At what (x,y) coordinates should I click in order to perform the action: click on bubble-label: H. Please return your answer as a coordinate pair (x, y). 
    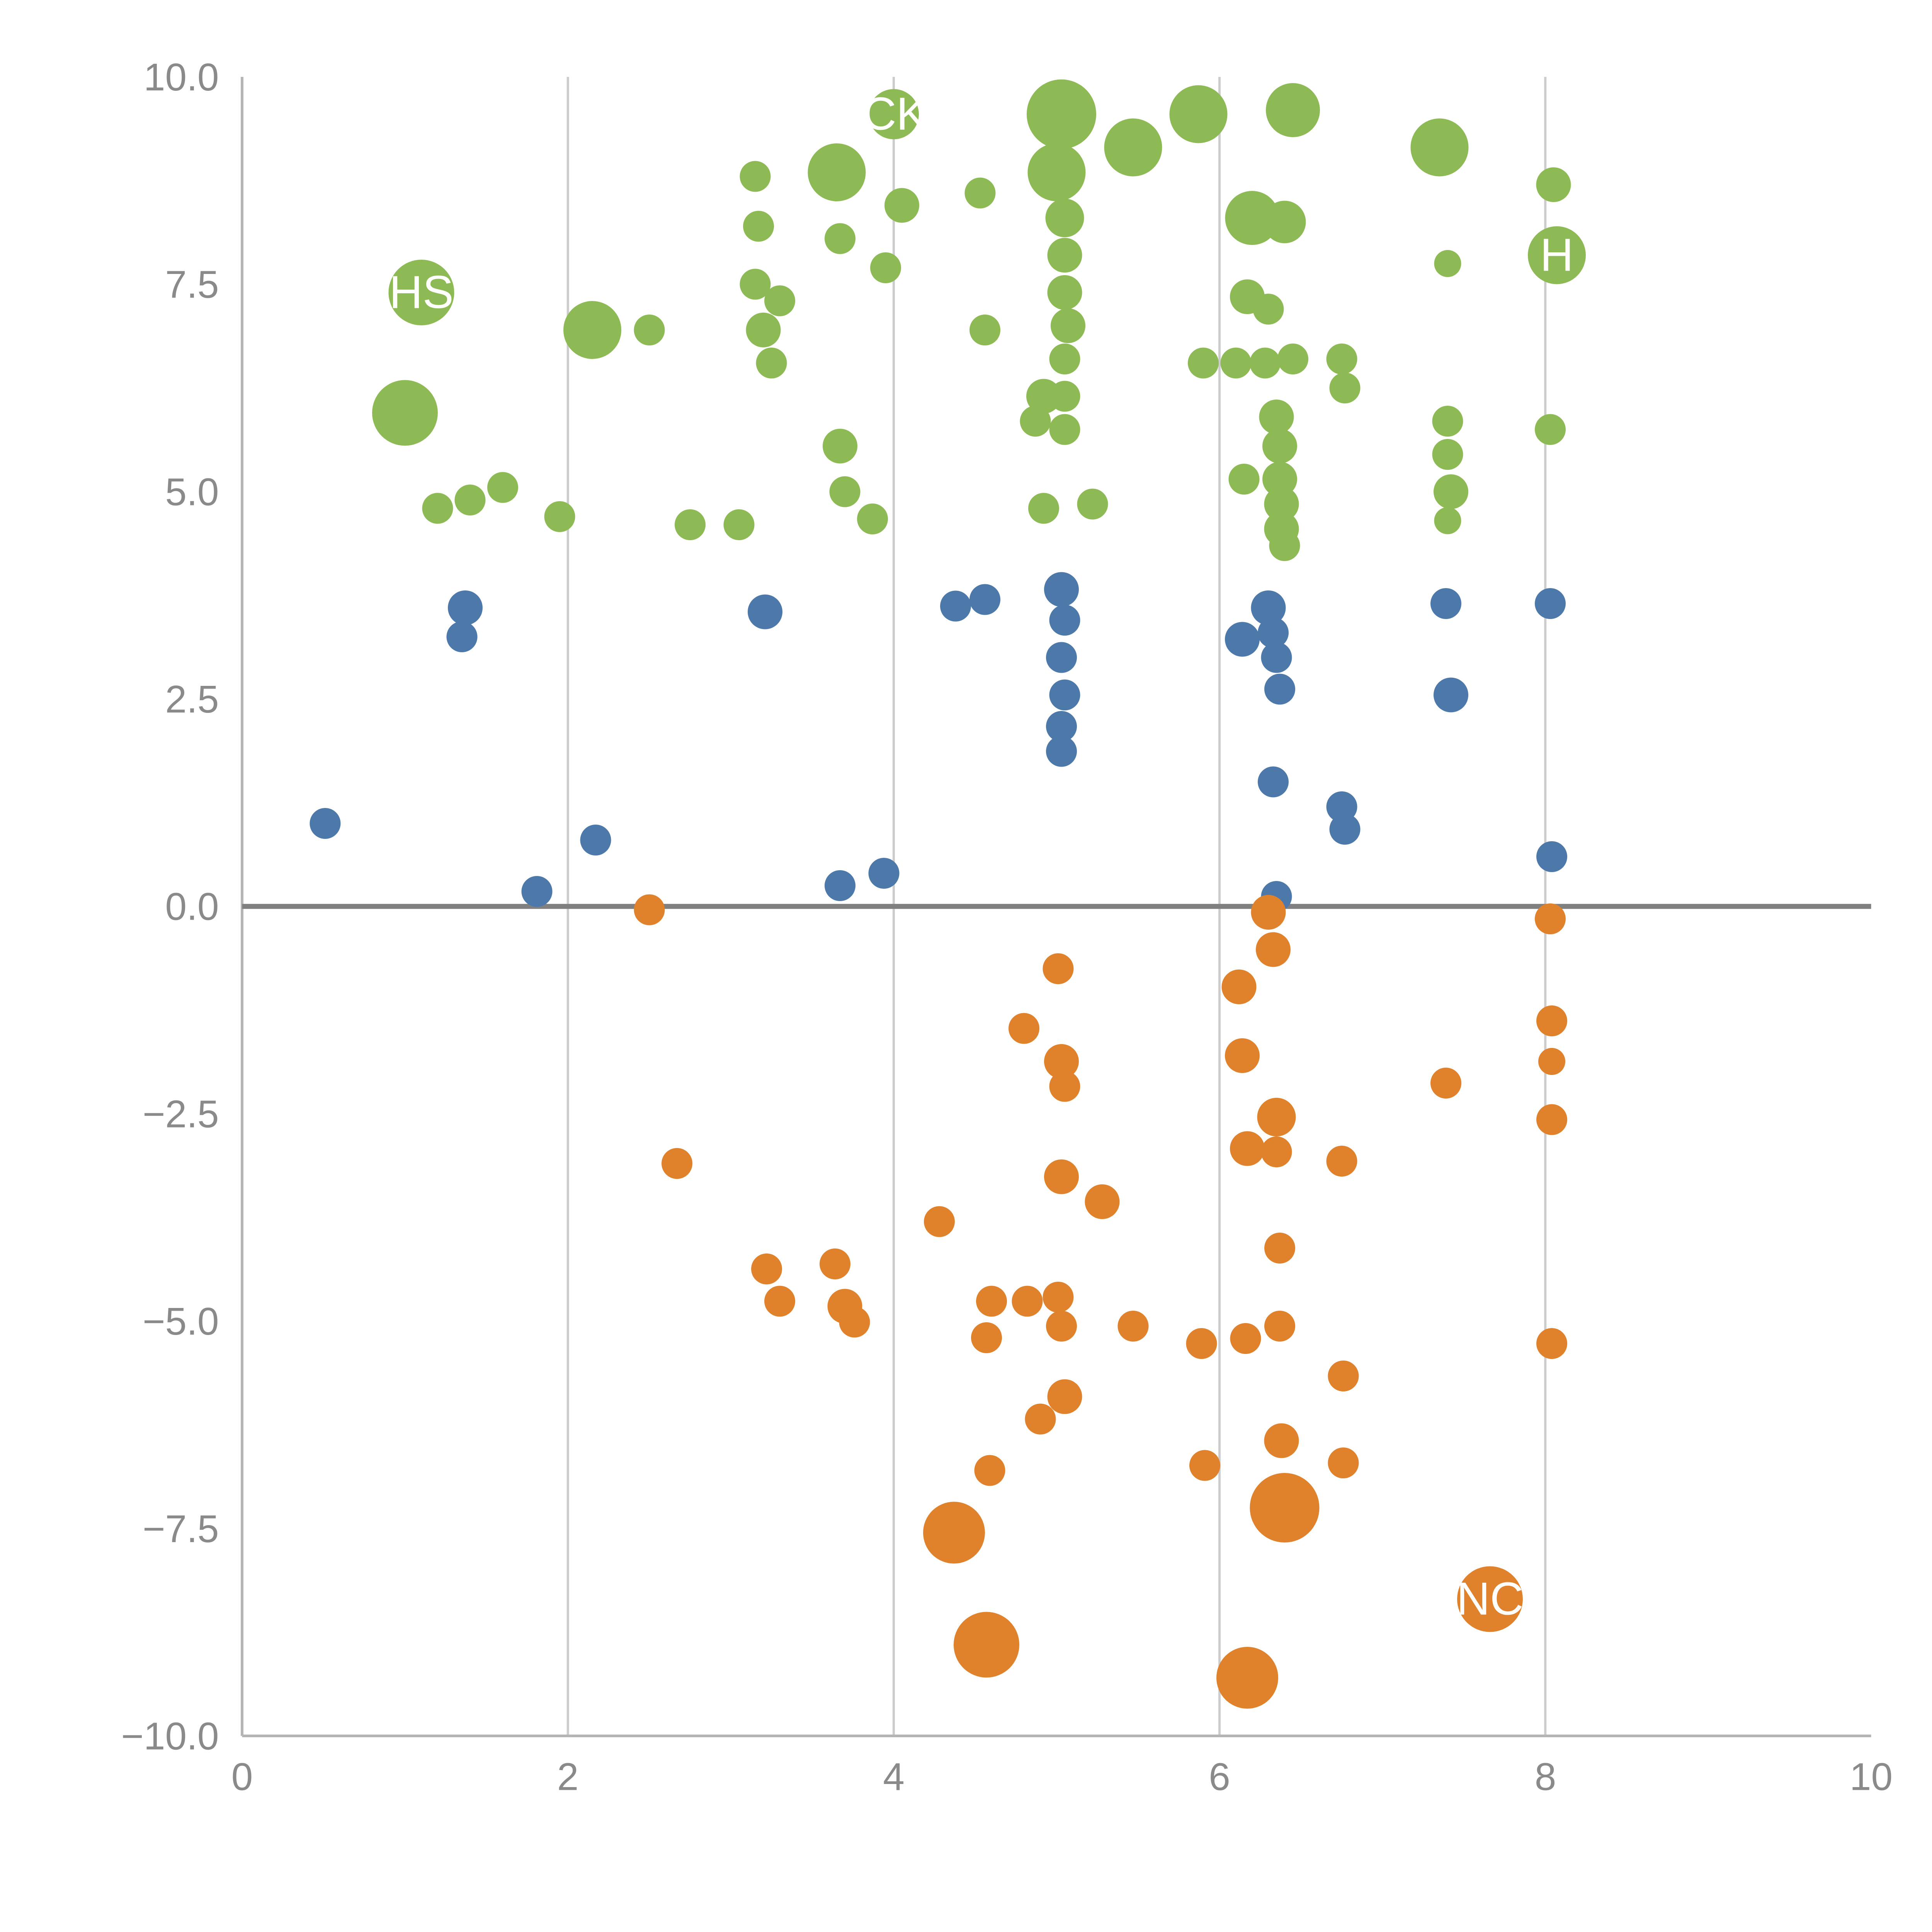
    Looking at the image, I should click on (1557, 255).